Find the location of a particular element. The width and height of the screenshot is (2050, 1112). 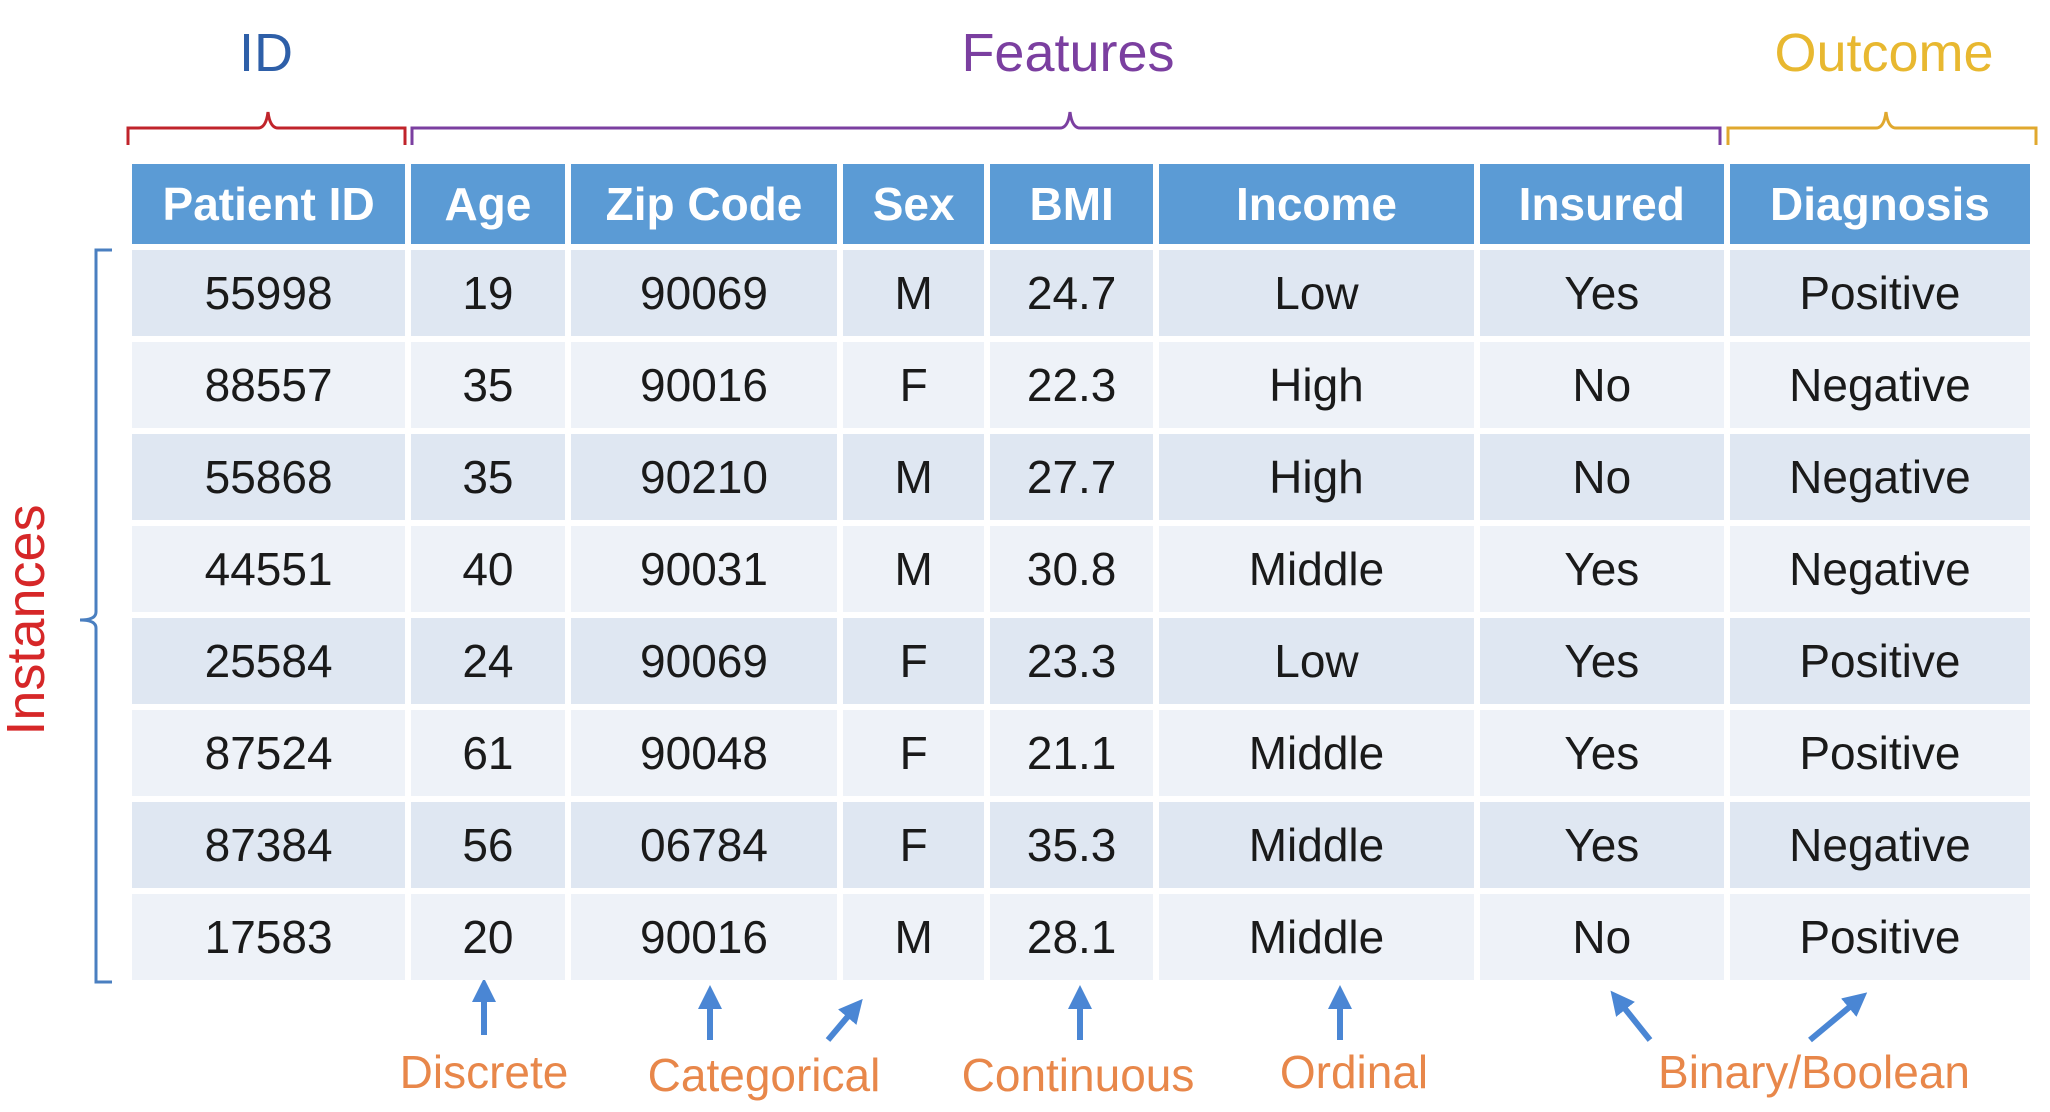

table-row: 55868 35 90210 M 27.7 High No Negative is located at coordinates (1081, 477).